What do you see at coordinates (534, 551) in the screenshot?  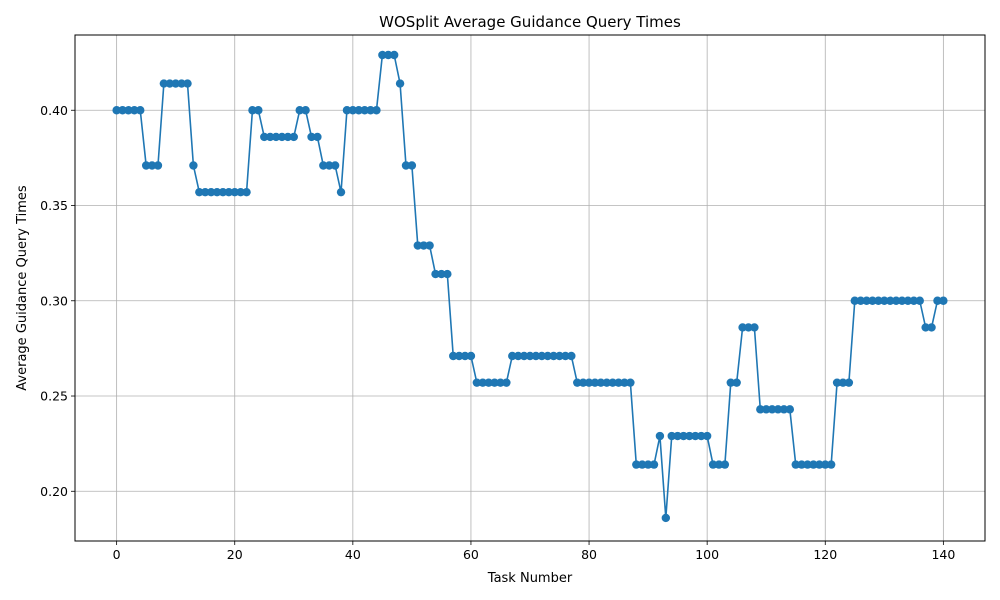 I see `x-axis-ticks: 0 20 40 60 80 100 120 140` at bounding box center [534, 551].